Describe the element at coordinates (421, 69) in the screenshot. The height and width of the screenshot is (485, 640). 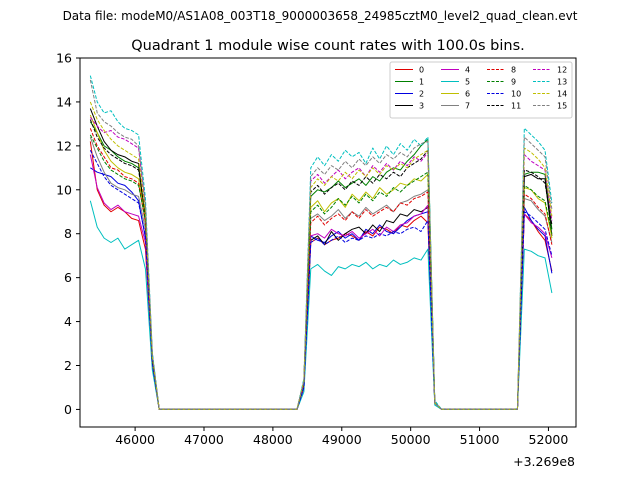
I see `legend-label-0: 0` at that location.